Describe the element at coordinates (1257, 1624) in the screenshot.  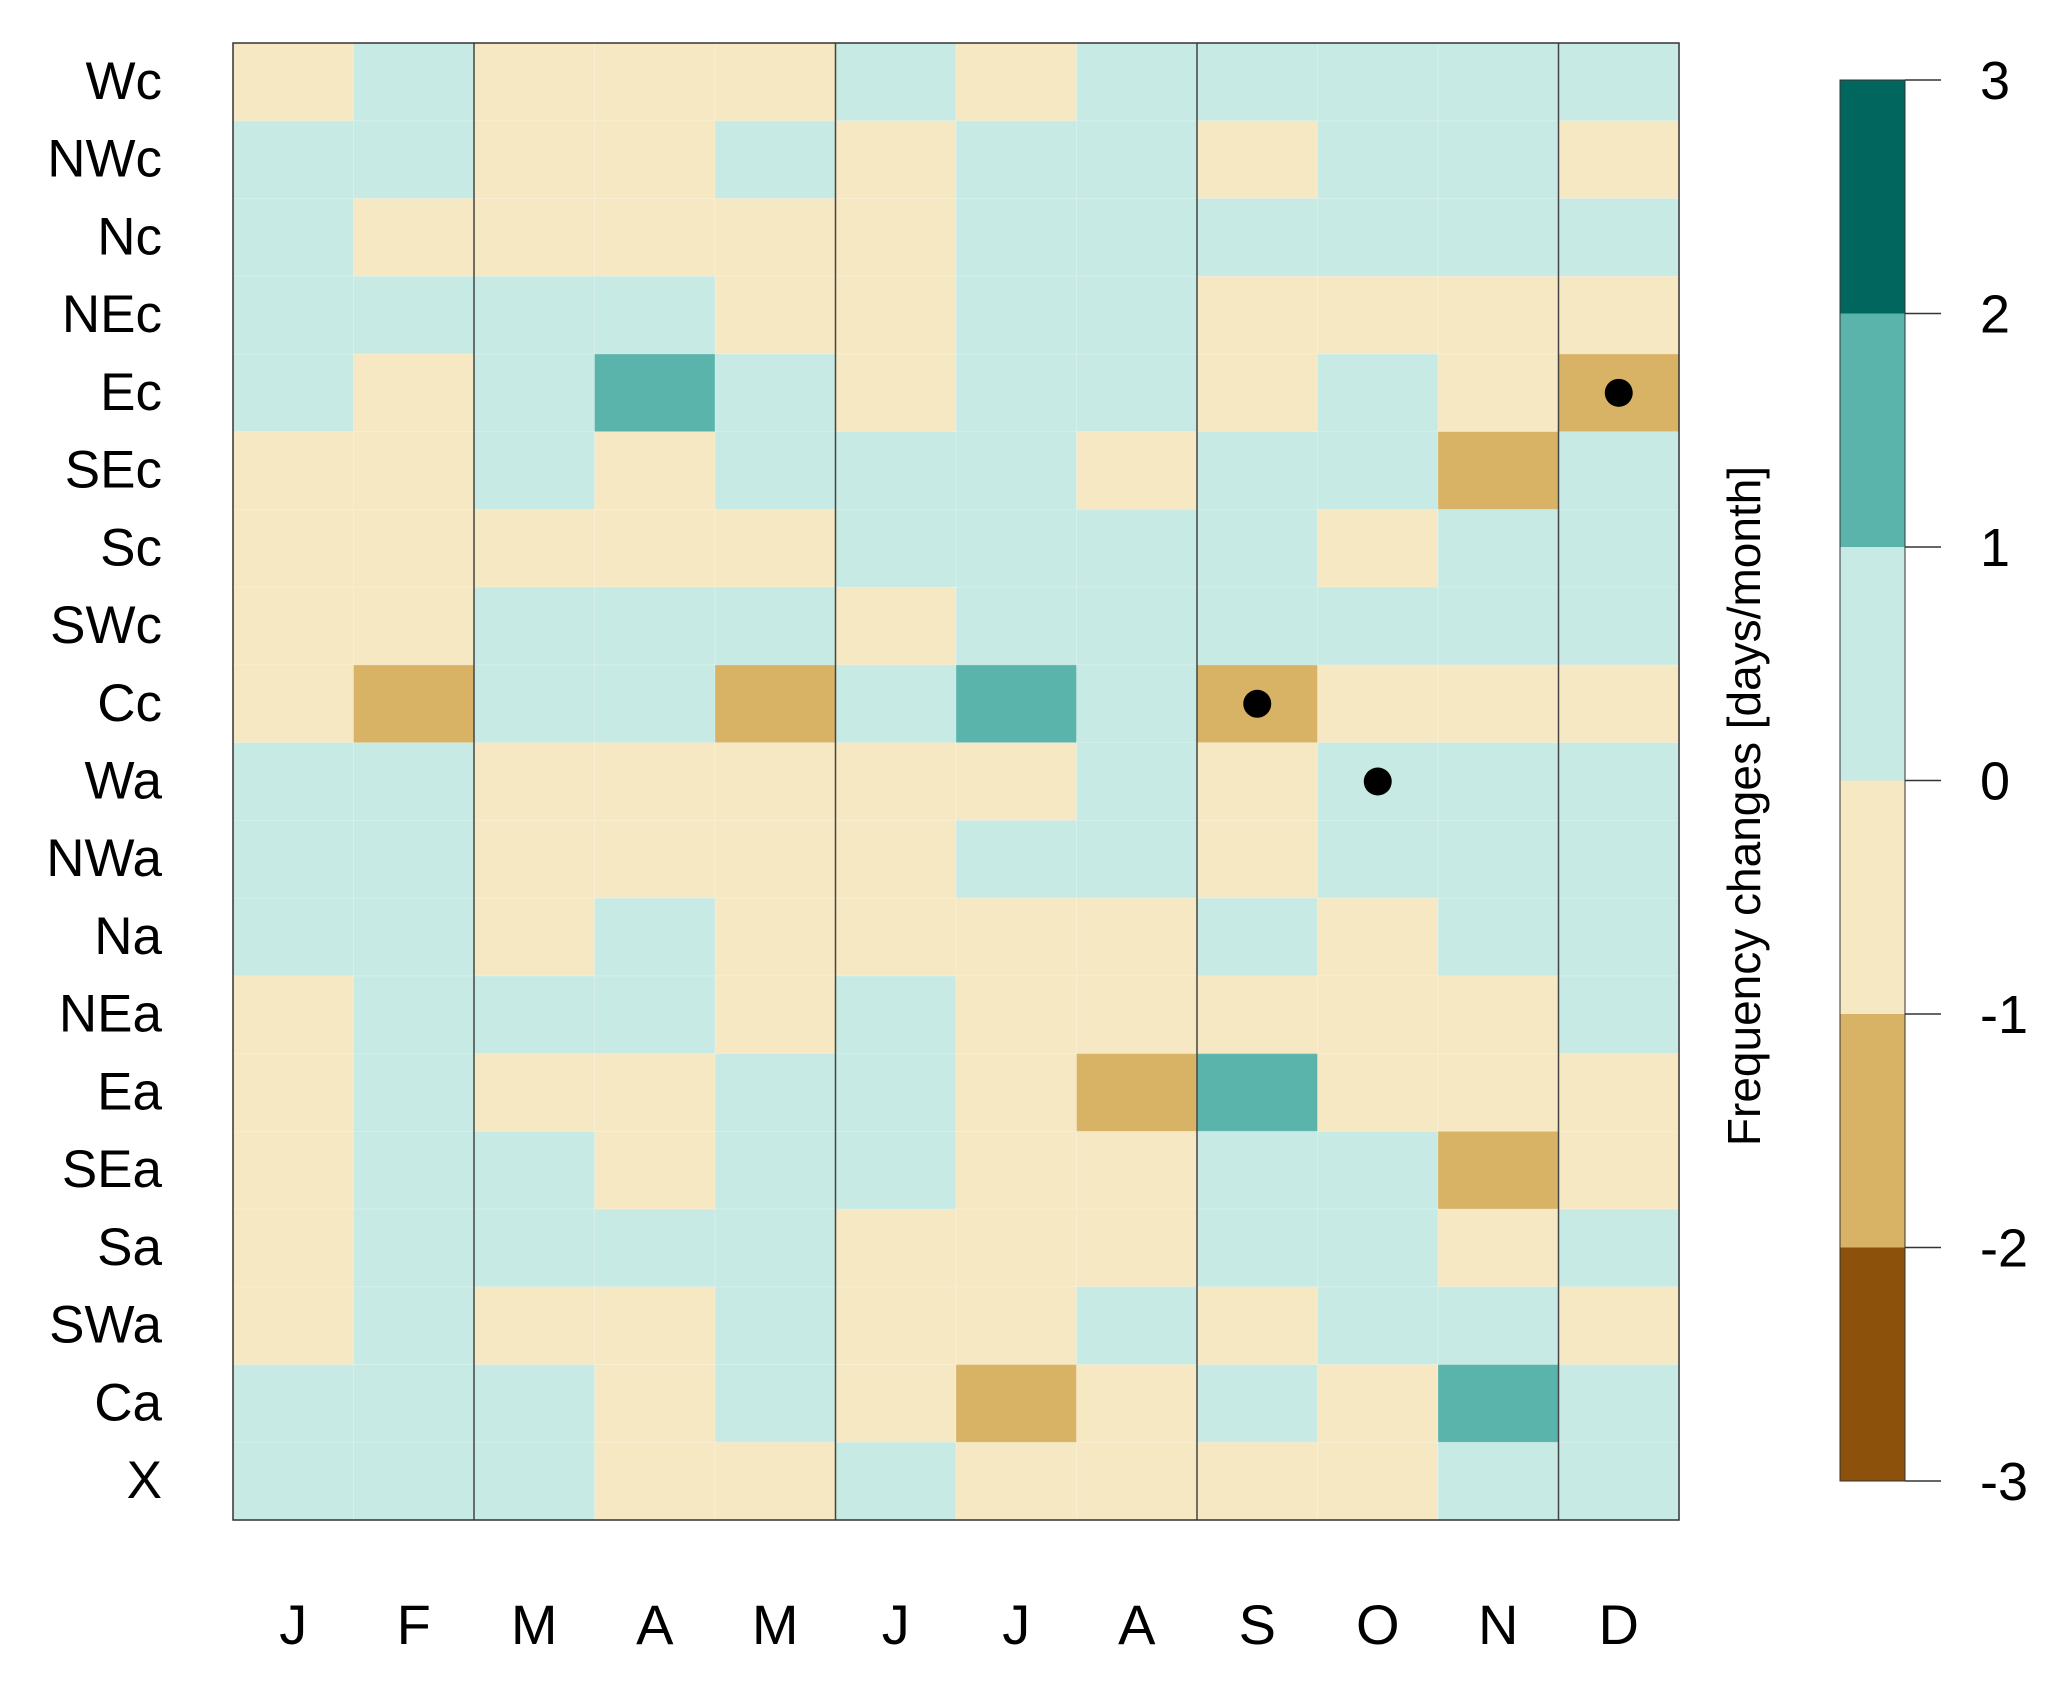
I see `column-label: S` at that location.